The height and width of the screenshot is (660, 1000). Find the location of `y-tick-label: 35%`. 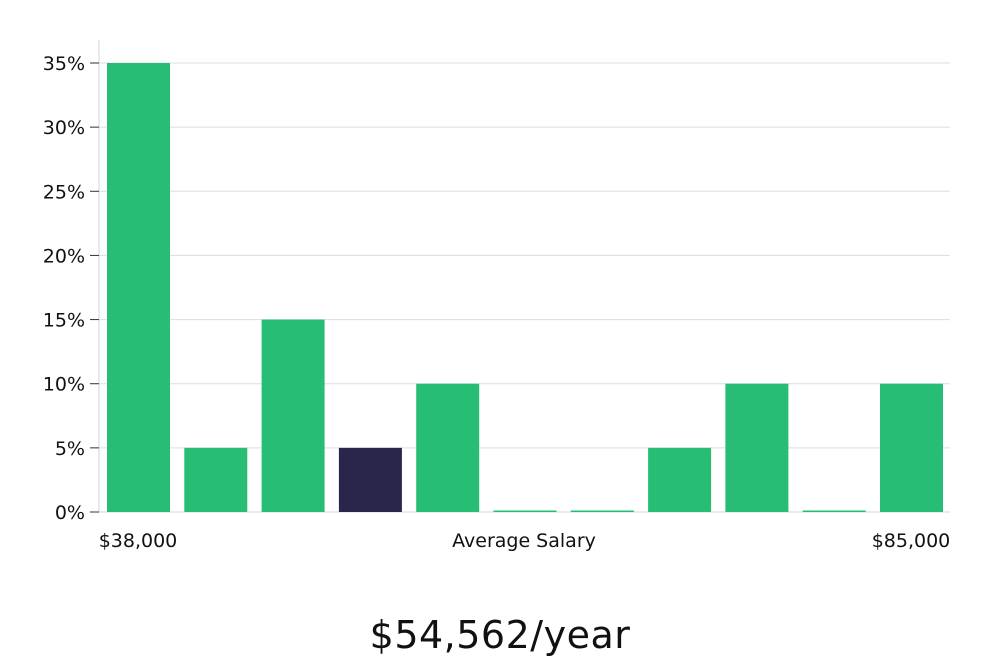

y-tick-label: 35% is located at coordinates (64, 64).